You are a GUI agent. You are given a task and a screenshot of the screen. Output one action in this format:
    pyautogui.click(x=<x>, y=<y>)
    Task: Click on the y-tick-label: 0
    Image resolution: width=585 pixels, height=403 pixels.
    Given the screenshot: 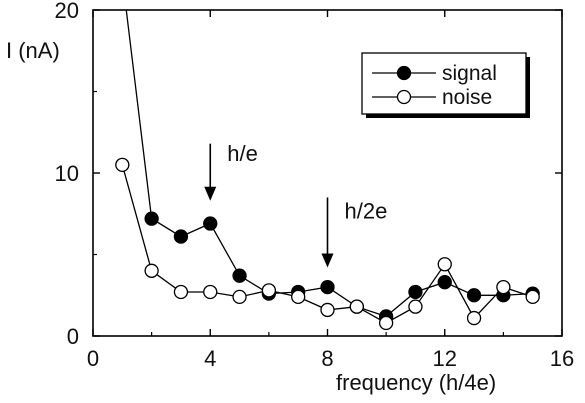 What is the action you would take?
    pyautogui.click(x=73, y=336)
    